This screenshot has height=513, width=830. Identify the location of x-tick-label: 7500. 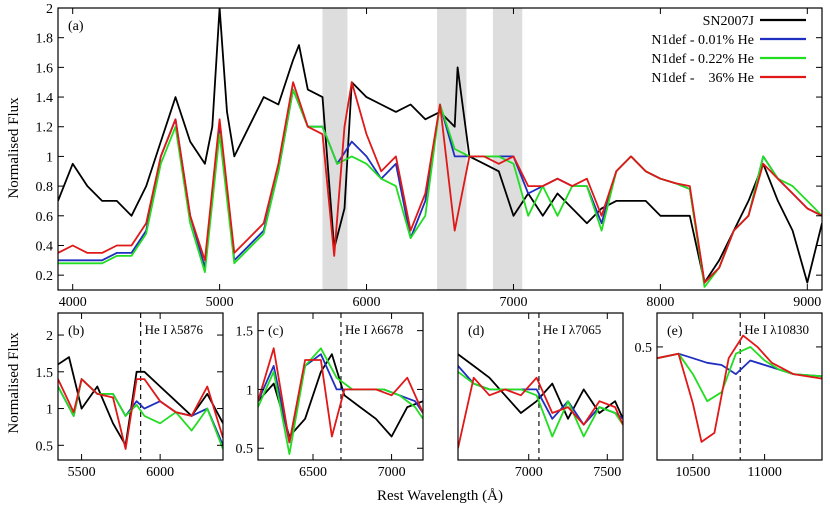
(607, 472).